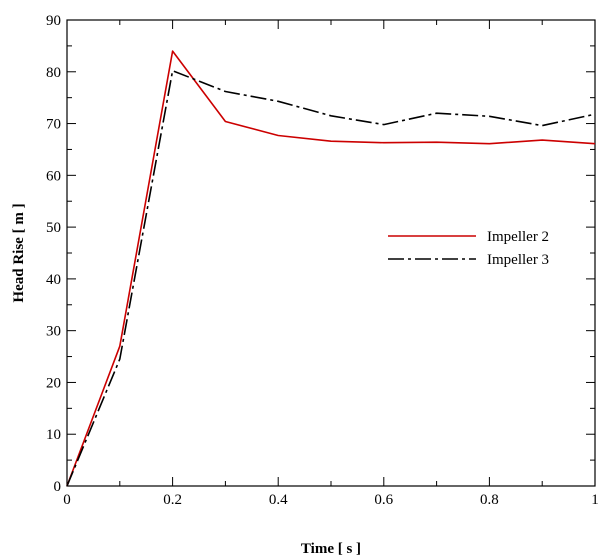 The height and width of the screenshot is (557, 604). Describe the element at coordinates (518, 260) in the screenshot. I see `legend-label-impeller-3: Impeller 3` at that location.